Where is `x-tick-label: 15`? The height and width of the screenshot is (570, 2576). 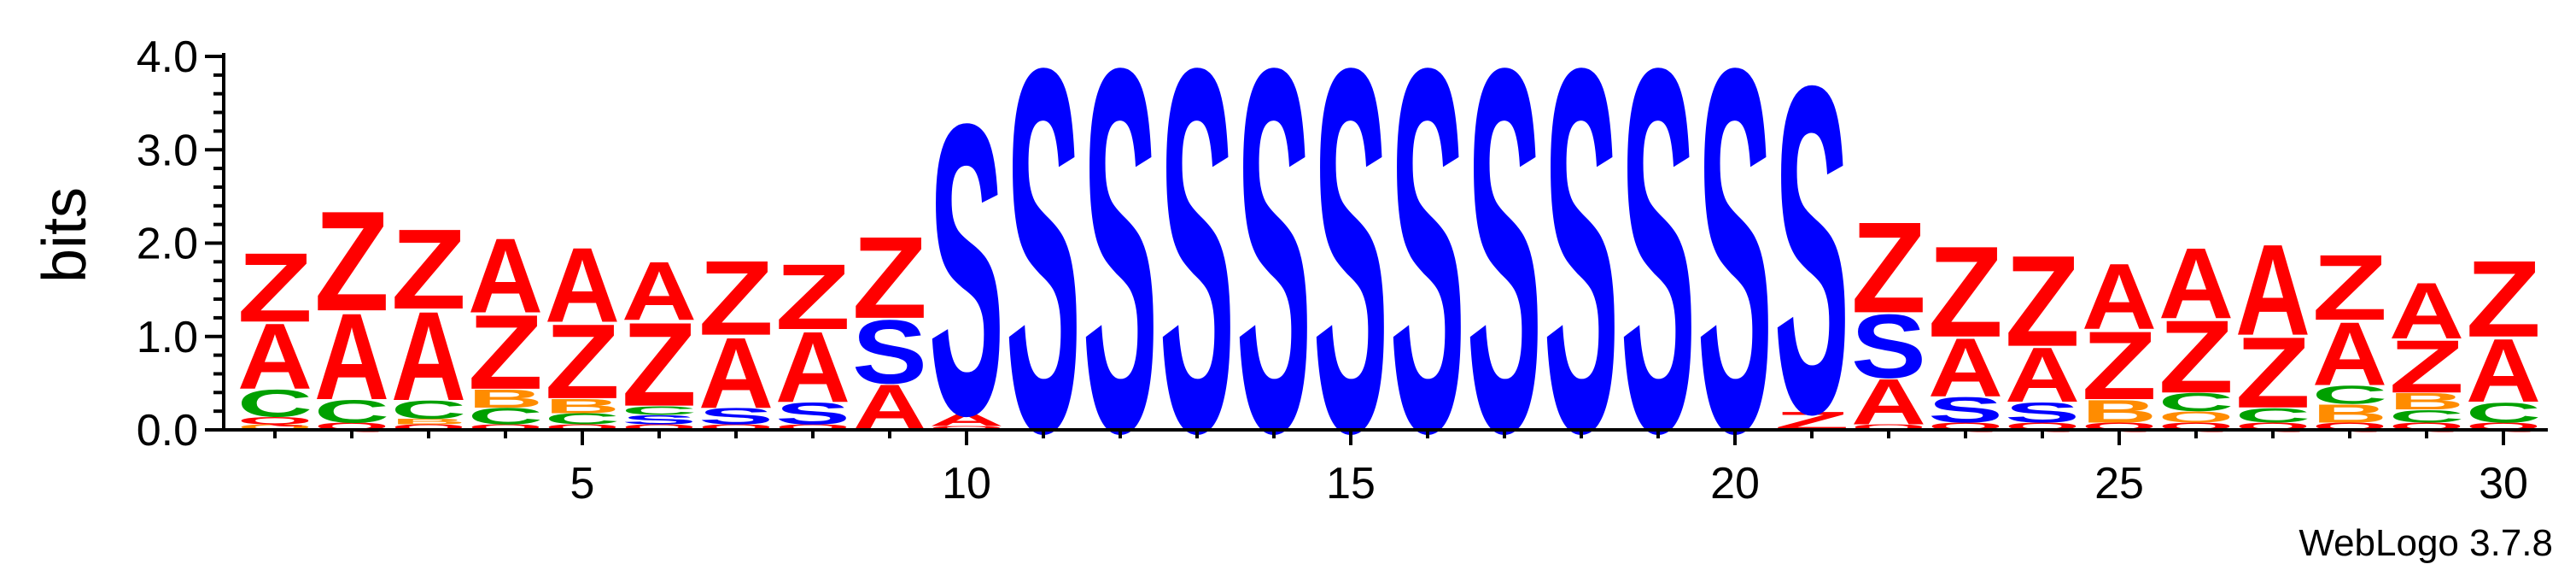
x-tick-label: 15 is located at coordinates (1351, 484).